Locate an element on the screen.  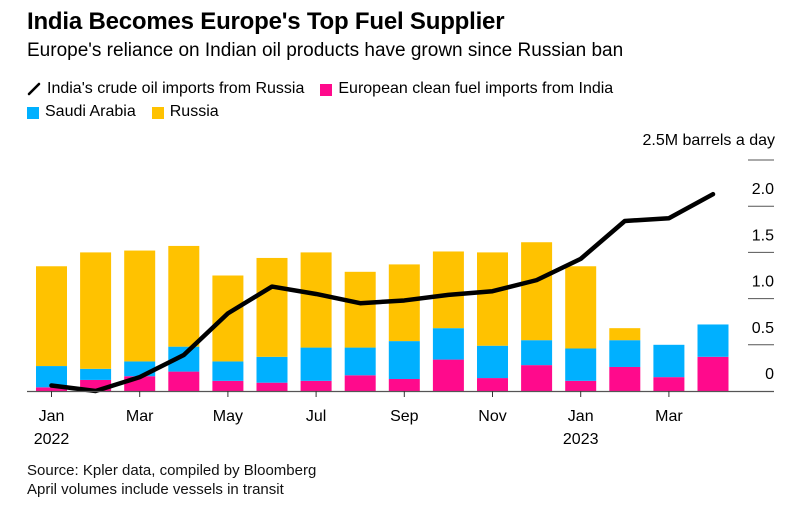
footnote: April volumes include vessels in transit is located at coordinates (155, 489).